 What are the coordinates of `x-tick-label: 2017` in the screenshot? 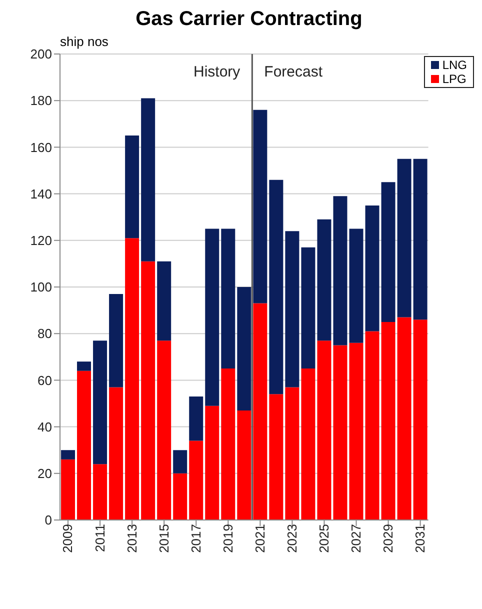 It's located at (196, 538).